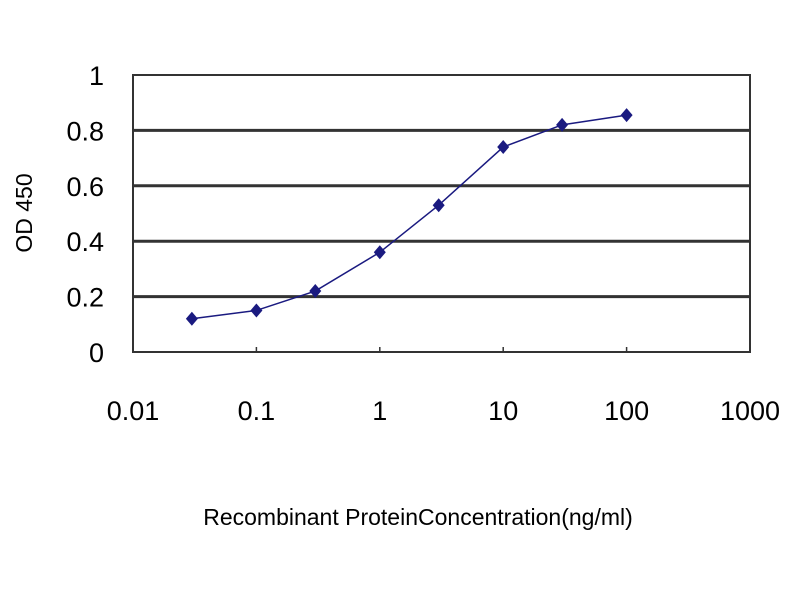 Image resolution: width=800 pixels, height=600 pixels. What do you see at coordinates (379, 411) in the screenshot?
I see `x-tick-label: 1` at bounding box center [379, 411].